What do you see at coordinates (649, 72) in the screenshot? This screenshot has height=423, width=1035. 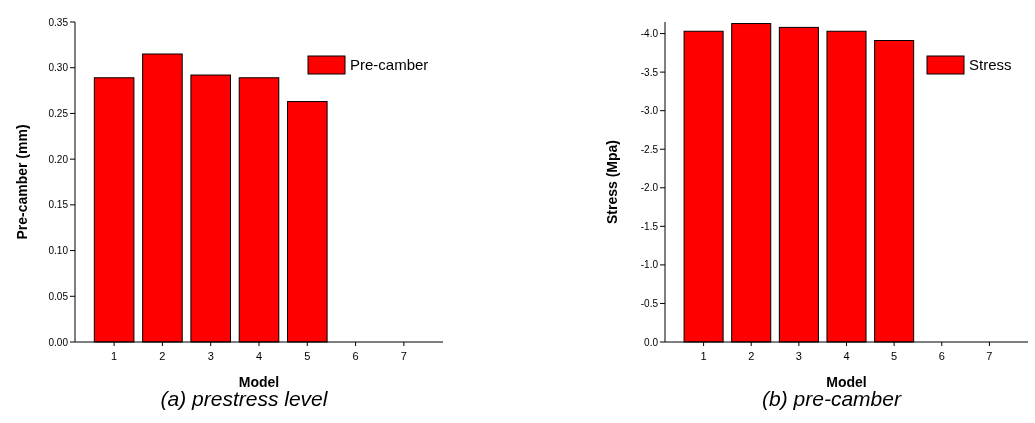 I see `y-tick-label: -3.5` at bounding box center [649, 72].